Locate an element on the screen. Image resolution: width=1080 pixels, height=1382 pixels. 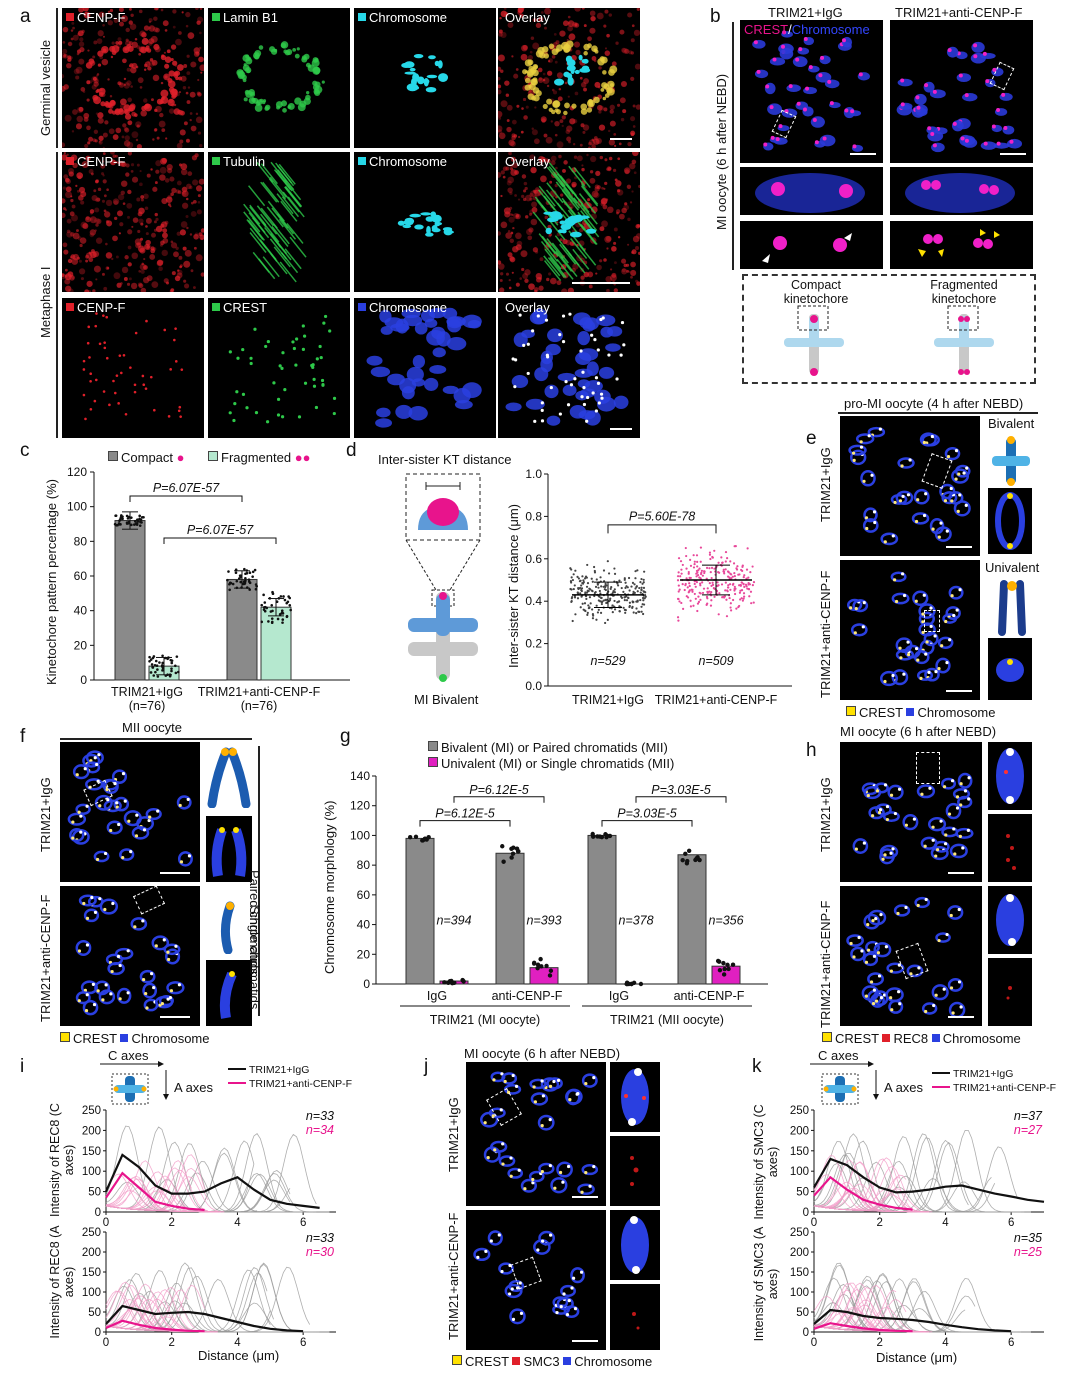
c-sig-bracket is located at coordinates (186, 498).